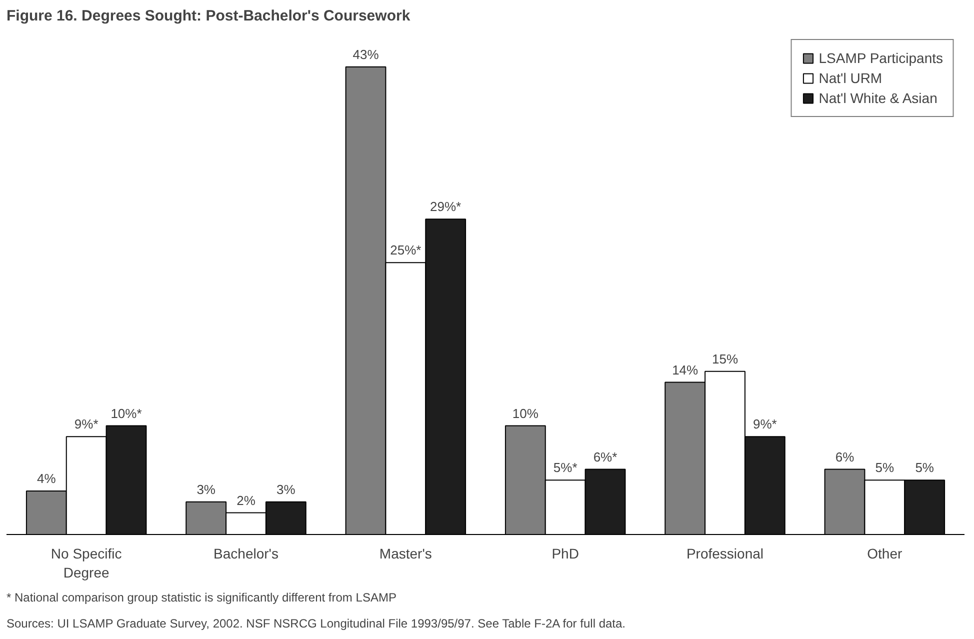 This screenshot has height=639, width=974. Describe the element at coordinates (850, 78) in the screenshot. I see `legend-label: Nat'l URM` at that location.